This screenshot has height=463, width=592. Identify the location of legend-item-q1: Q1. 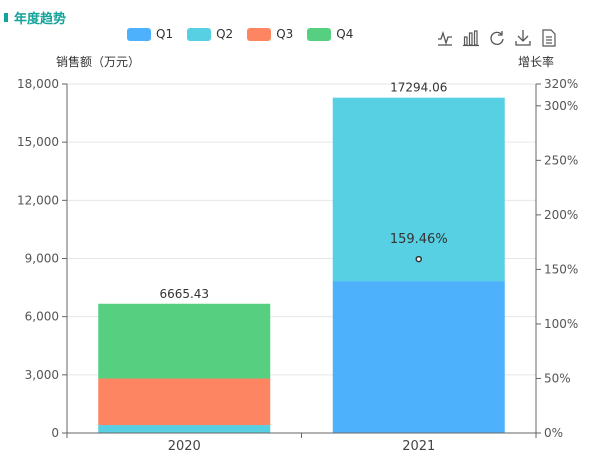
(150, 34).